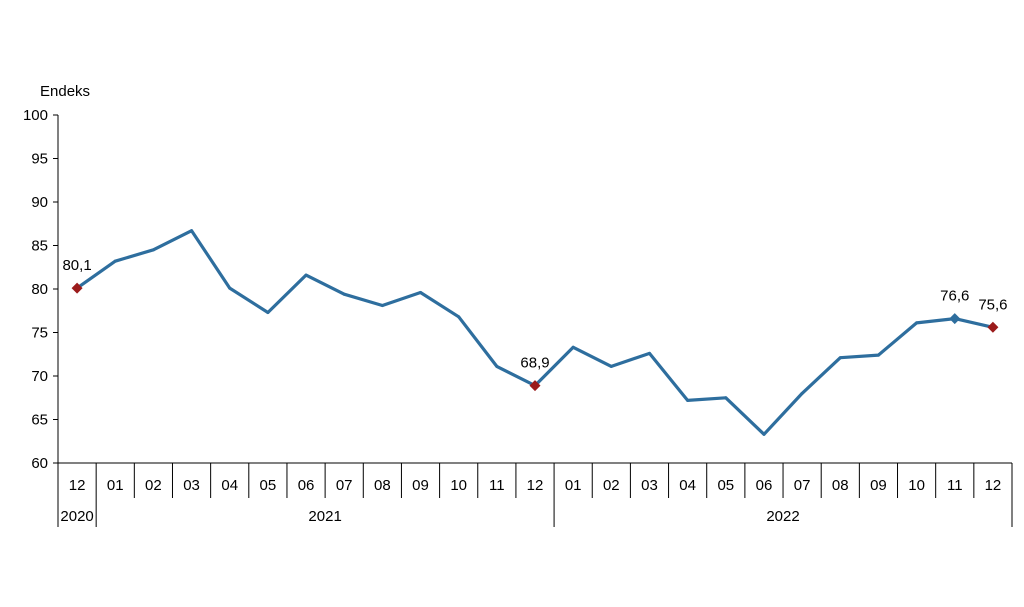 The width and height of the screenshot is (1024, 607). What do you see at coordinates (782, 516) in the screenshot?
I see `year-label: 2022` at bounding box center [782, 516].